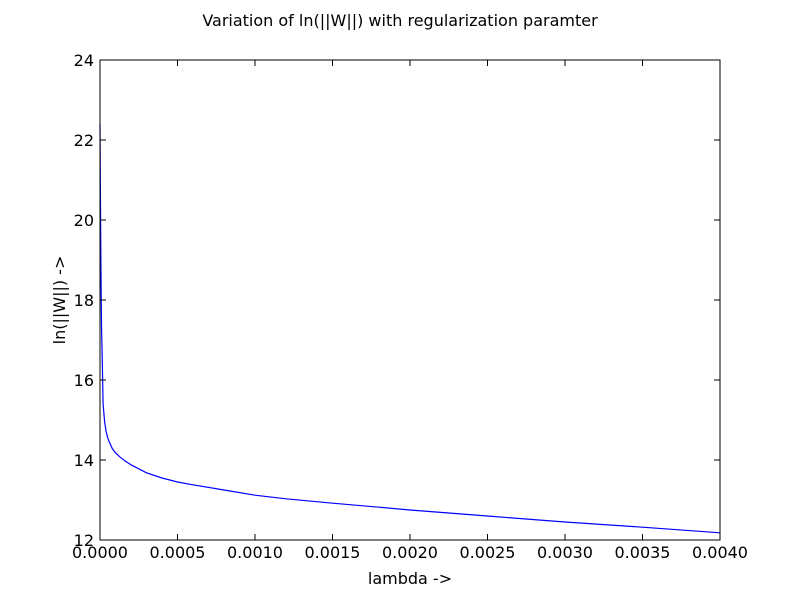 The width and height of the screenshot is (800, 600). What do you see at coordinates (255, 552) in the screenshot?
I see `x-tick-label: 0.0010` at bounding box center [255, 552].